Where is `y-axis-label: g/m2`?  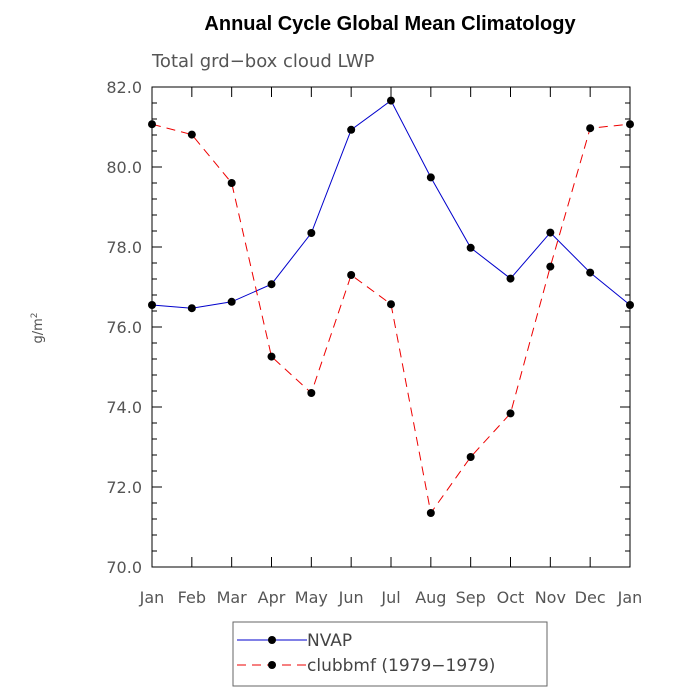
y-axis-label: g/m2 is located at coordinates (38, 327).